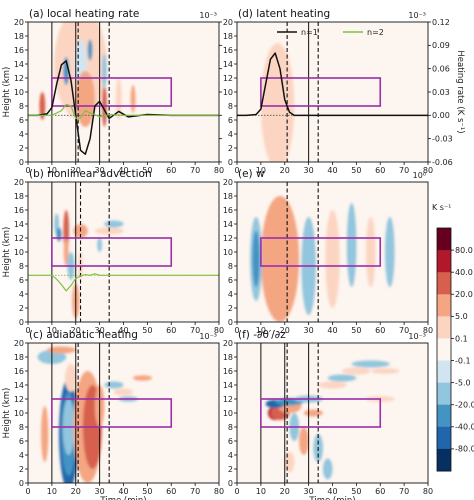 This screenshot has width=474, height=500. I want to click on colorbar-tick-label: -80.0, so click(464, 449).